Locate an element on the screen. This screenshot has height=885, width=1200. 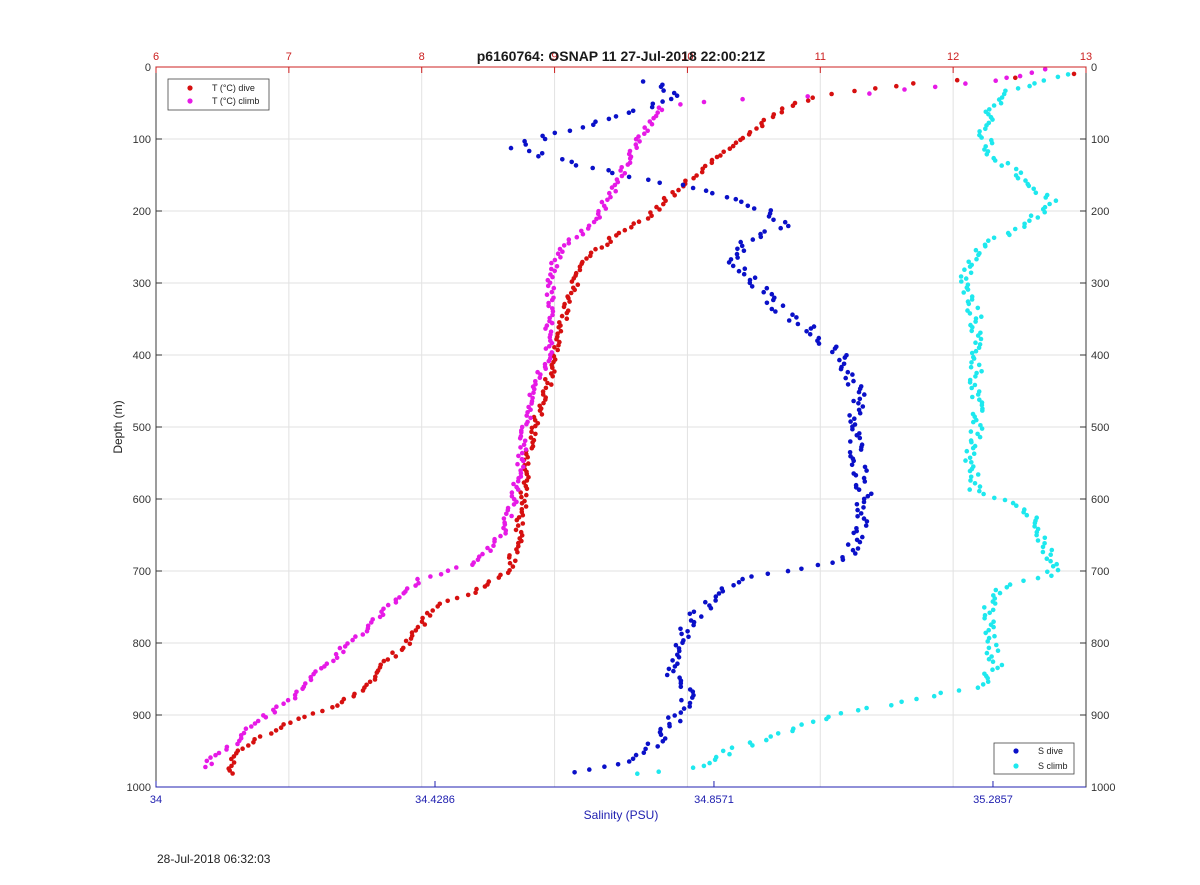
legend-temperature: T (°C) dive T (°C) climb is located at coordinates (218, 94).